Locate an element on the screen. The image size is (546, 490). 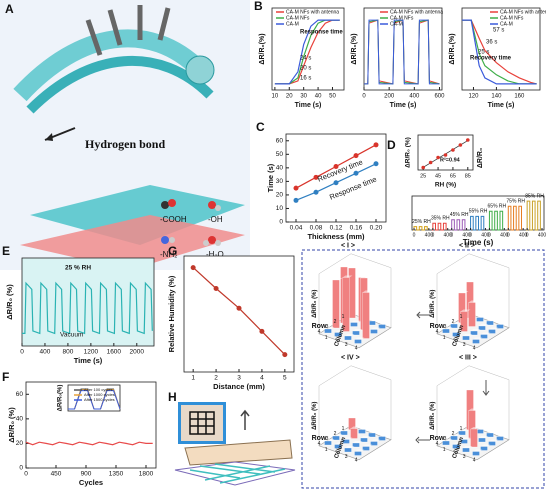
panel-title: < III > is located at coordinates (468, 358).